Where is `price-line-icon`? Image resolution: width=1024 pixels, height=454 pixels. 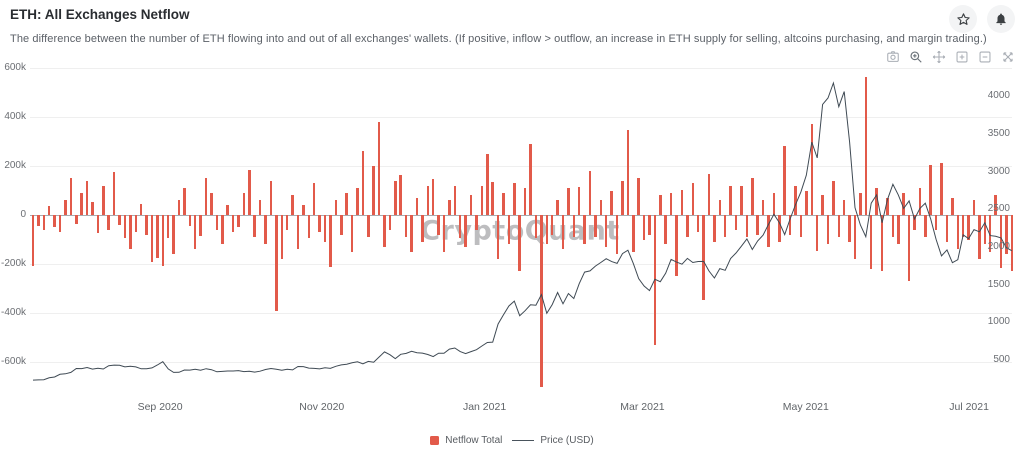
price-line-icon is located at coordinates (523, 440).